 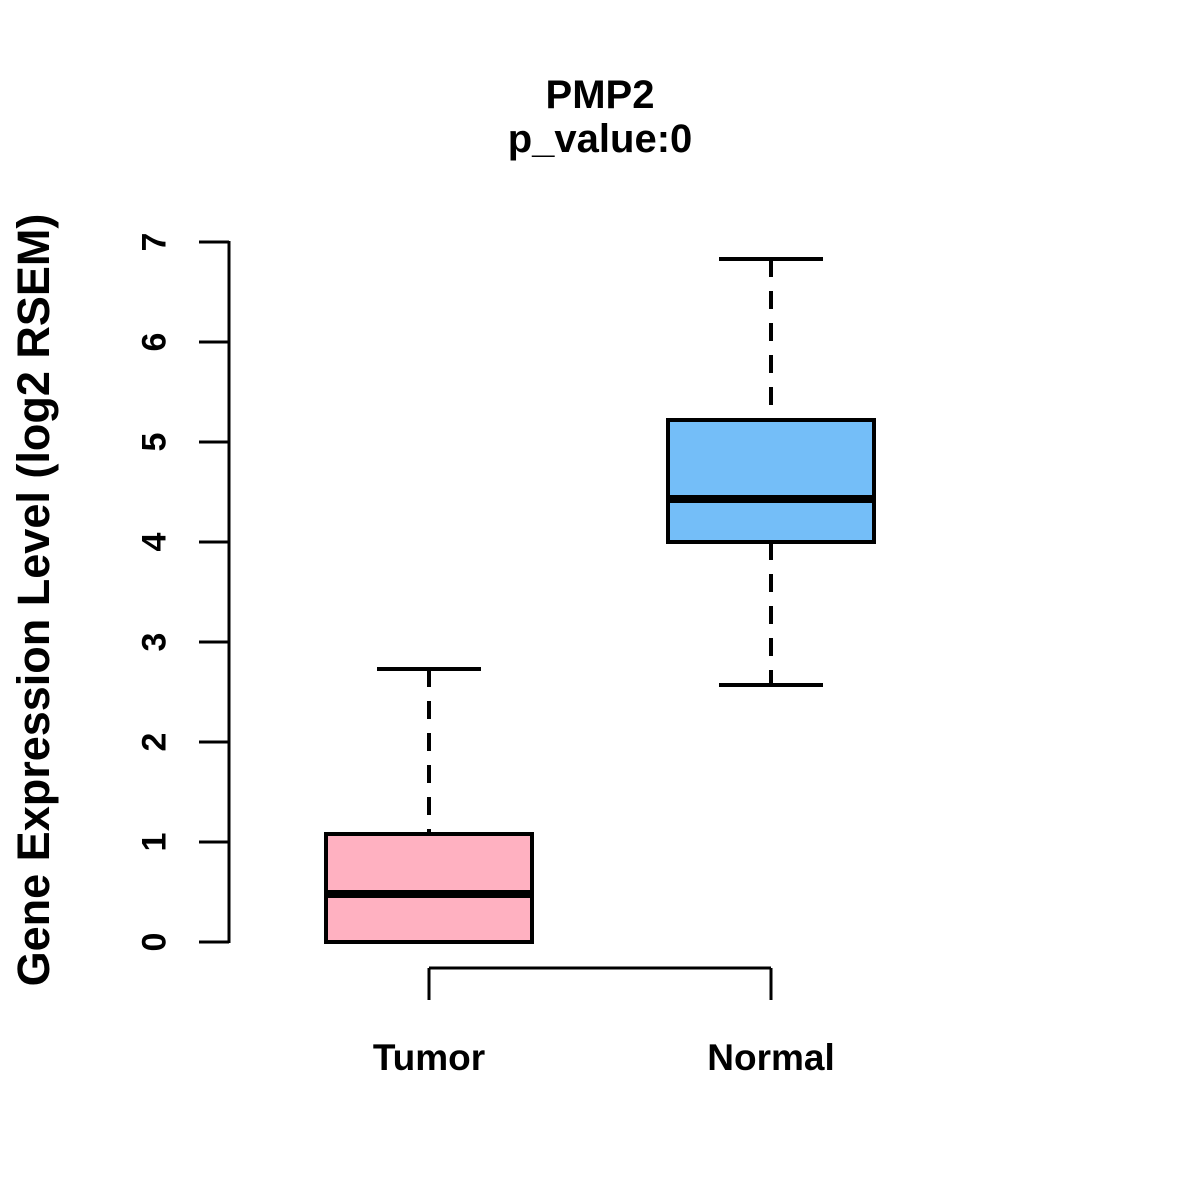 I want to click on box-tumor, so click(x=429, y=888).